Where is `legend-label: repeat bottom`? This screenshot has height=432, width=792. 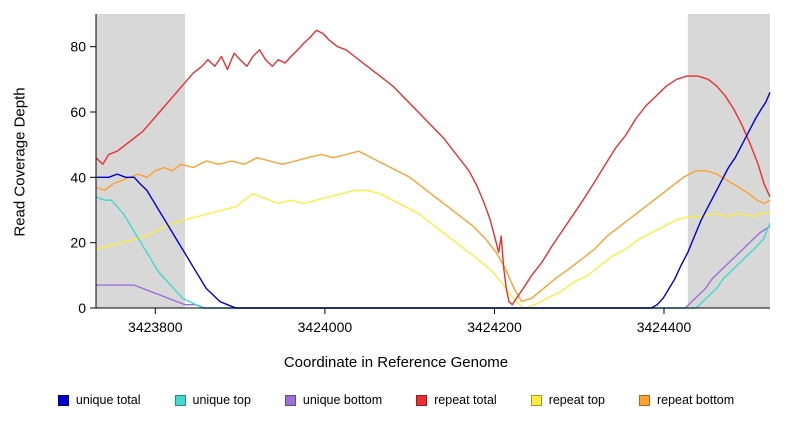 legend-label: repeat bottom is located at coordinates (695, 400).